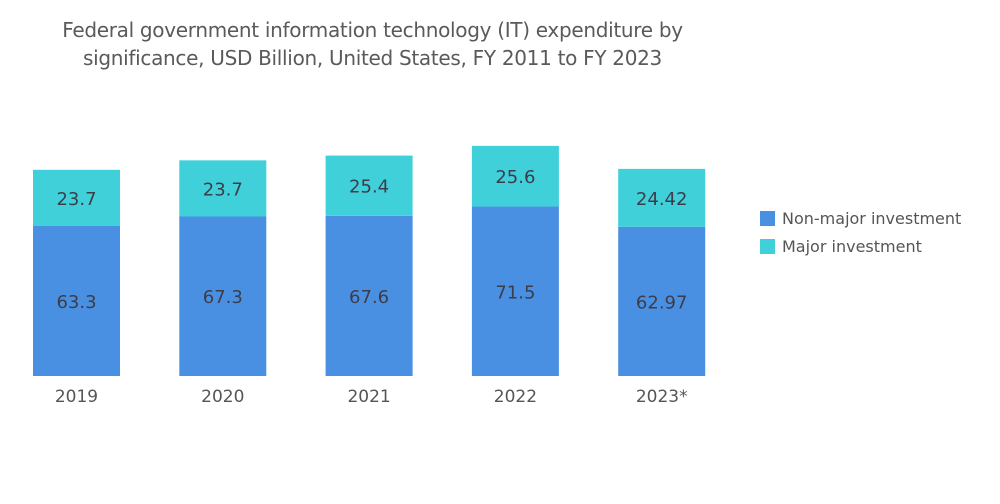  I want to click on data-label-non-major-2019: 63.3, so click(76, 302).